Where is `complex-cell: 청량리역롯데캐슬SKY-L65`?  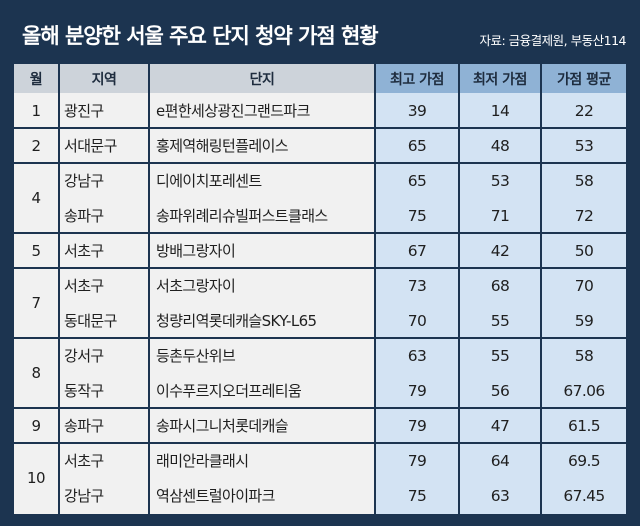 complex-cell: 청량리역롯데캐슬SKY-L65 is located at coordinates (236, 321).